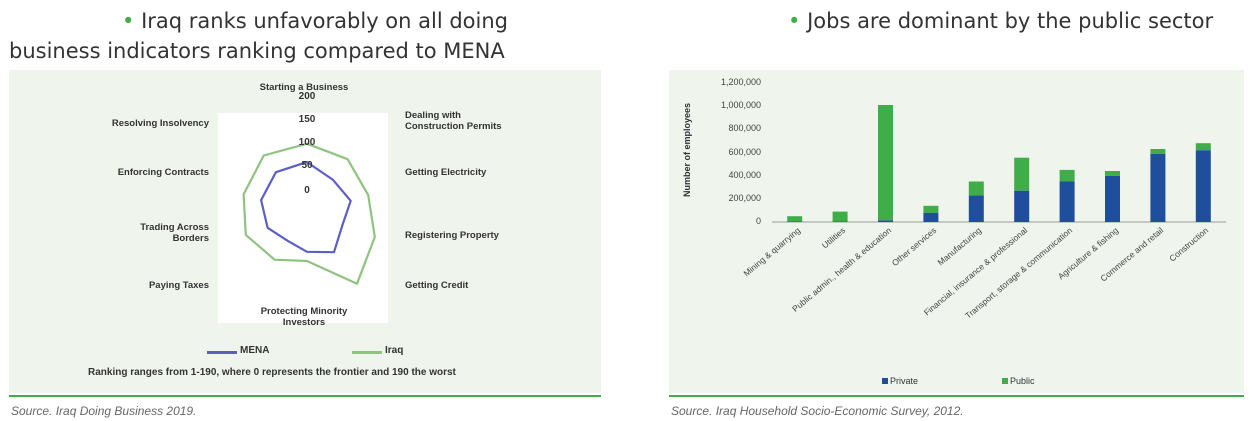 The height and width of the screenshot is (421, 1252). I want to click on left-headline-line1: • Iraq ranks unfavorably on all doing, so click(315, 21).